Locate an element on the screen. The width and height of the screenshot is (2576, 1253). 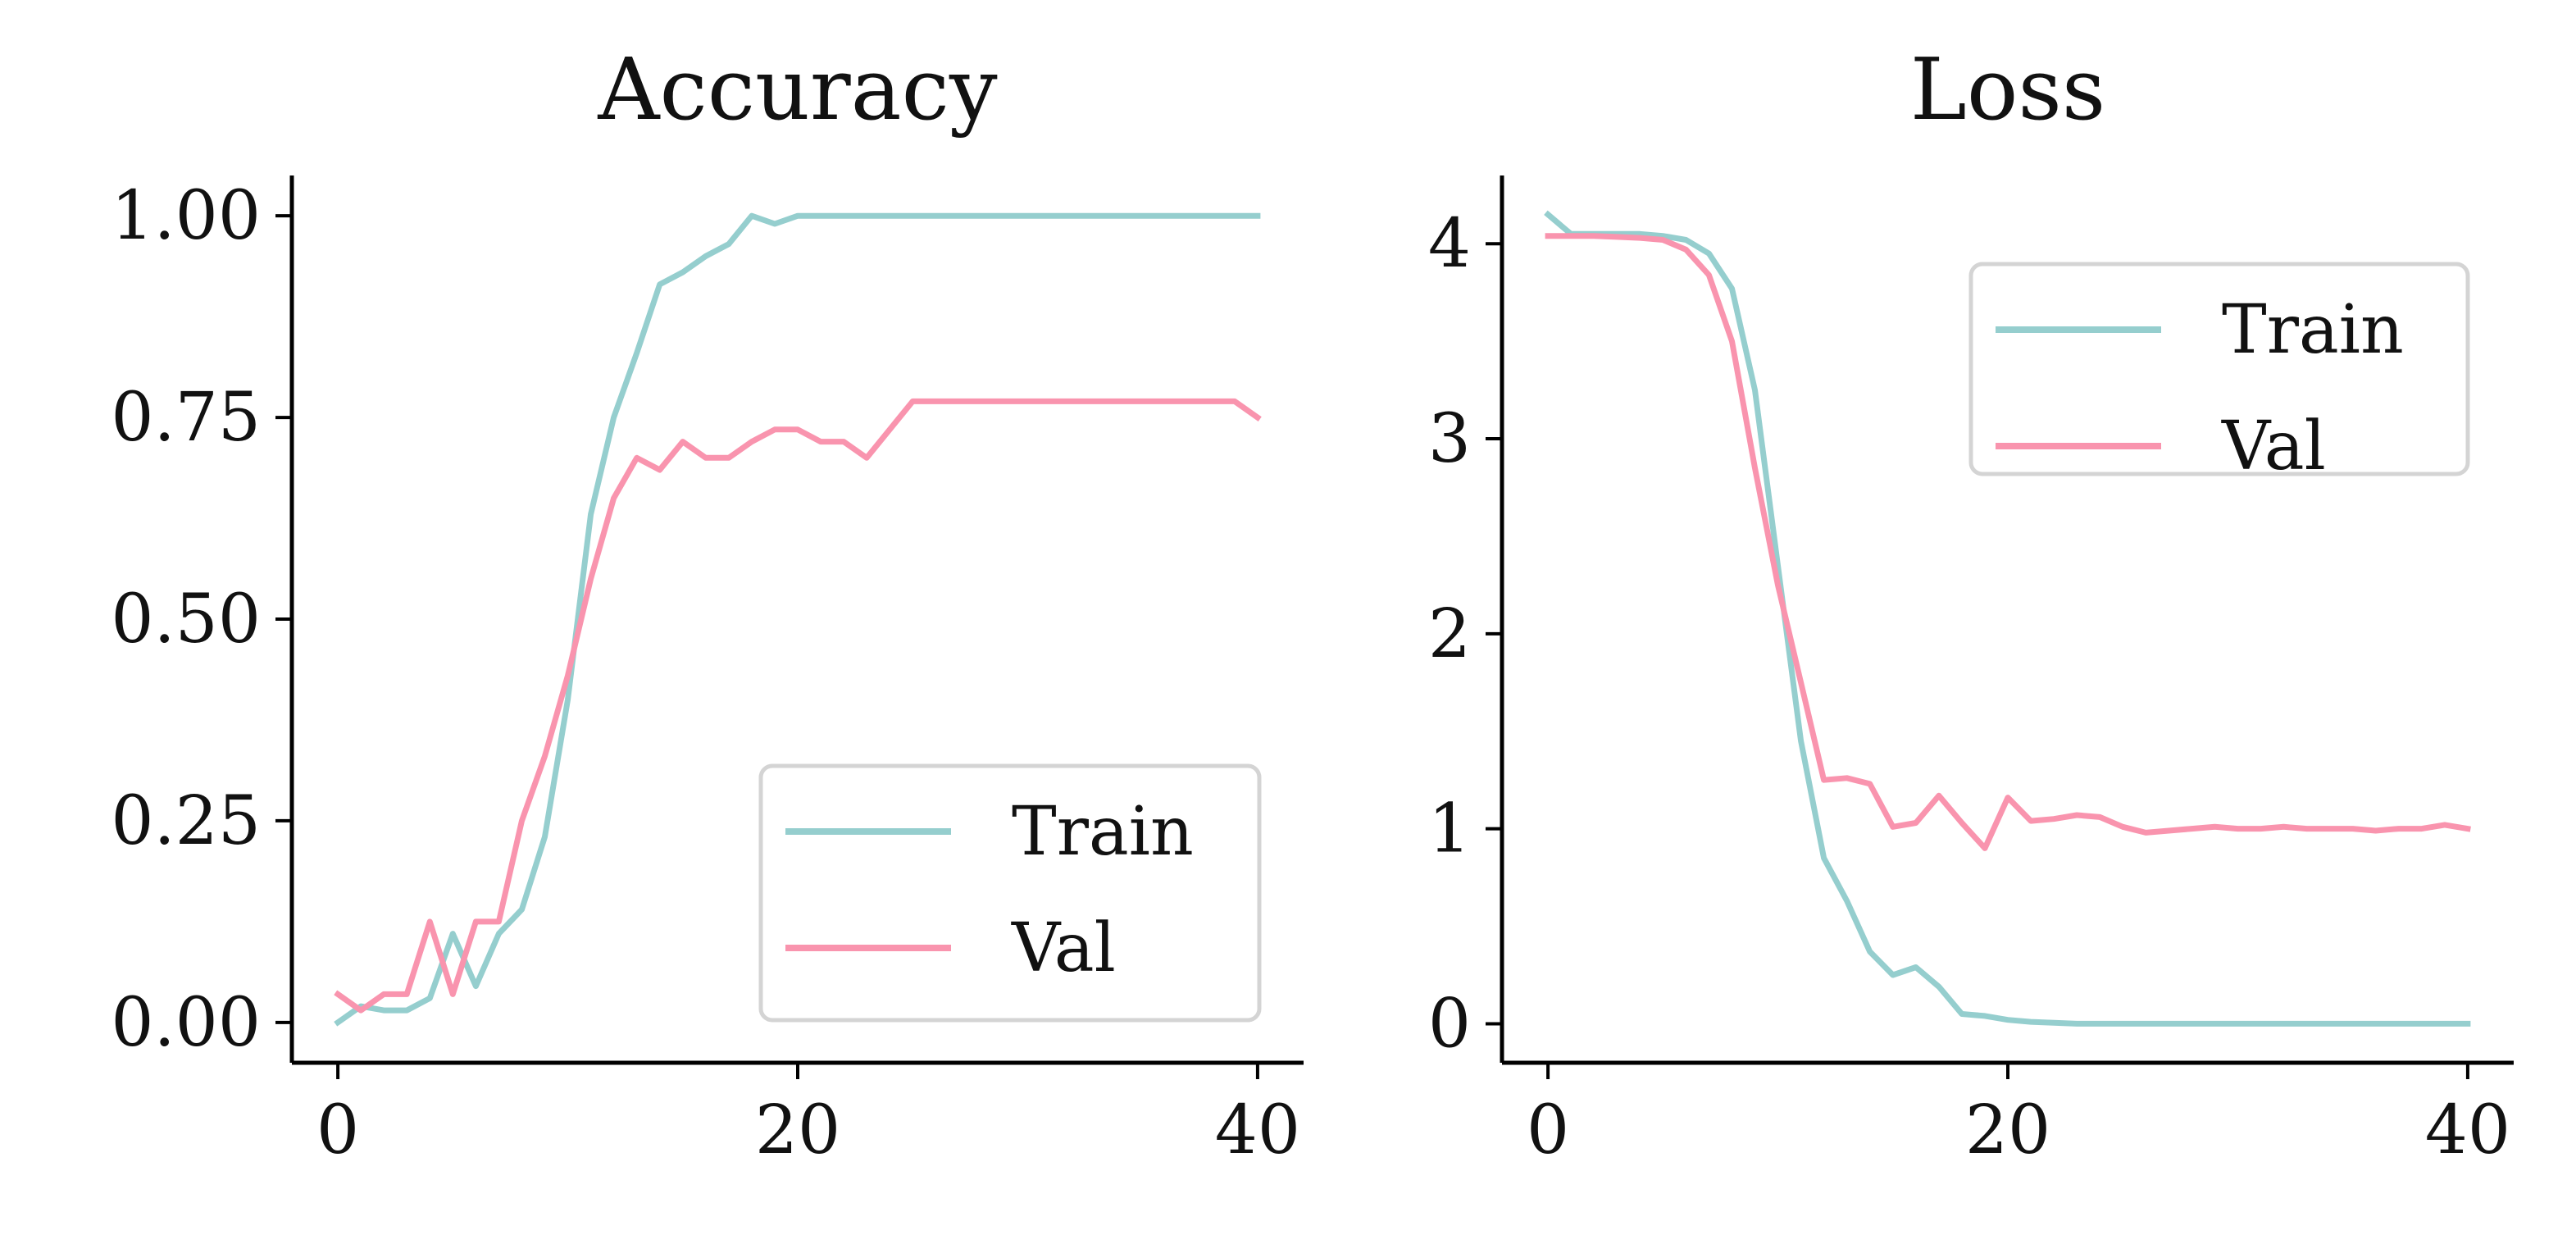
y-tick-label: 0 is located at coordinates (1450, 1024).